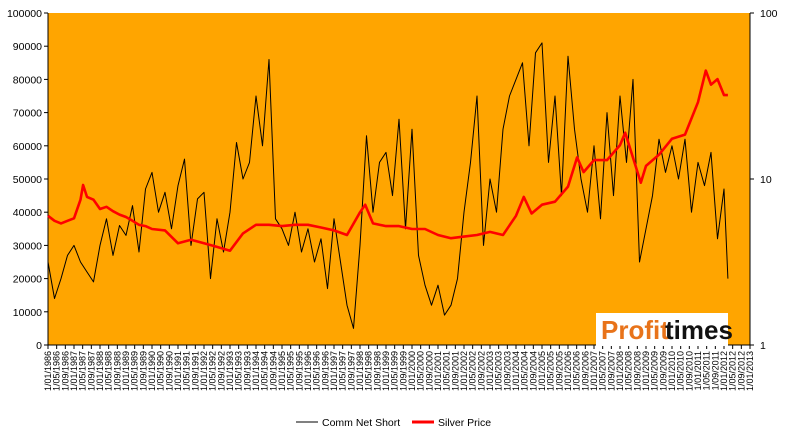 This screenshot has width=800, height=439. Describe the element at coordinates (143, 371) in the screenshot. I see `x-tick-label: 1/09/1989` at that location.